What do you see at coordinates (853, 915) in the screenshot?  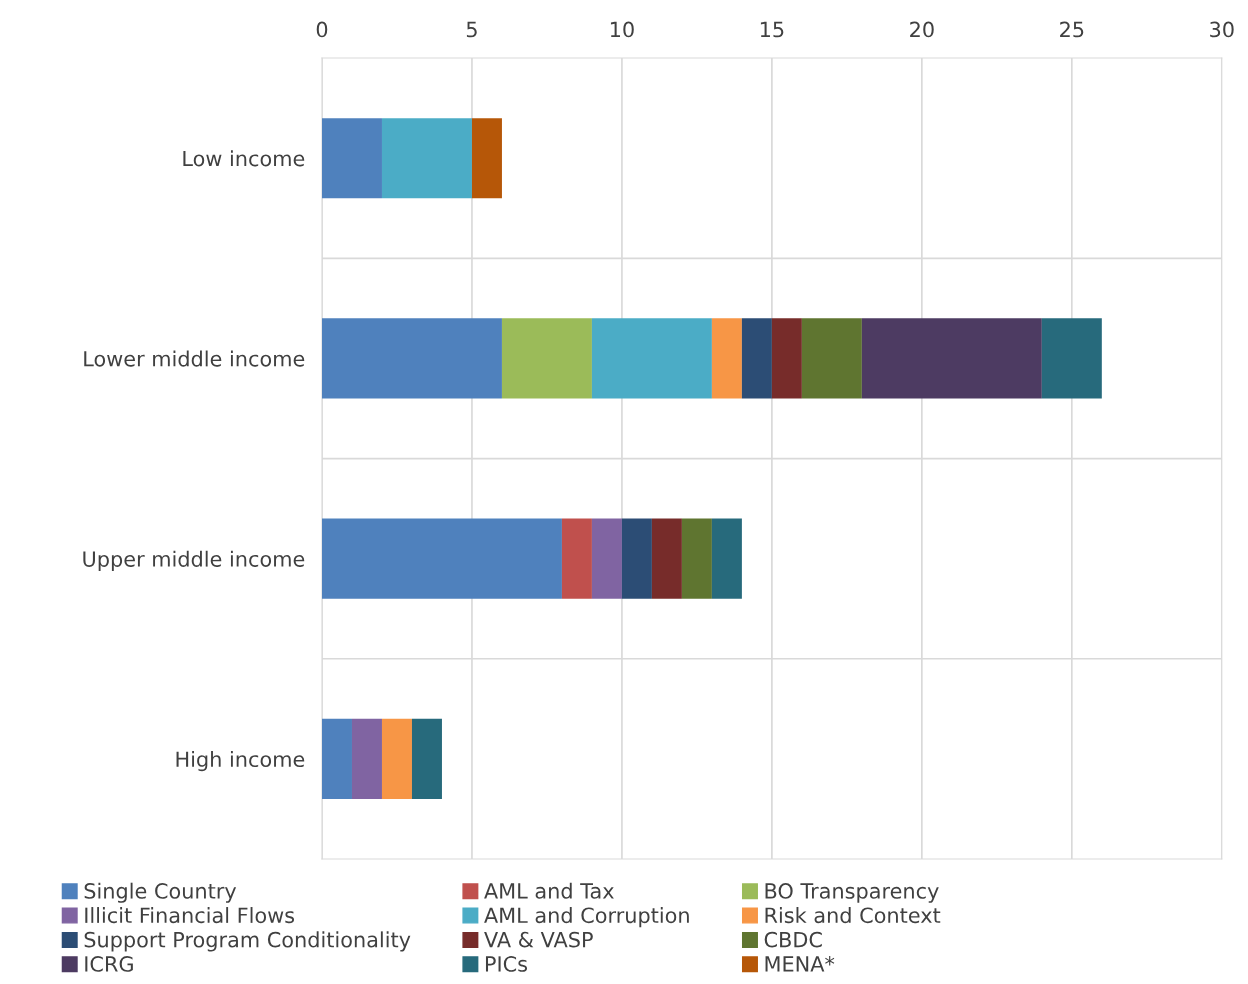 I see `legend-label: Risk and Context` at bounding box center [853, 915].